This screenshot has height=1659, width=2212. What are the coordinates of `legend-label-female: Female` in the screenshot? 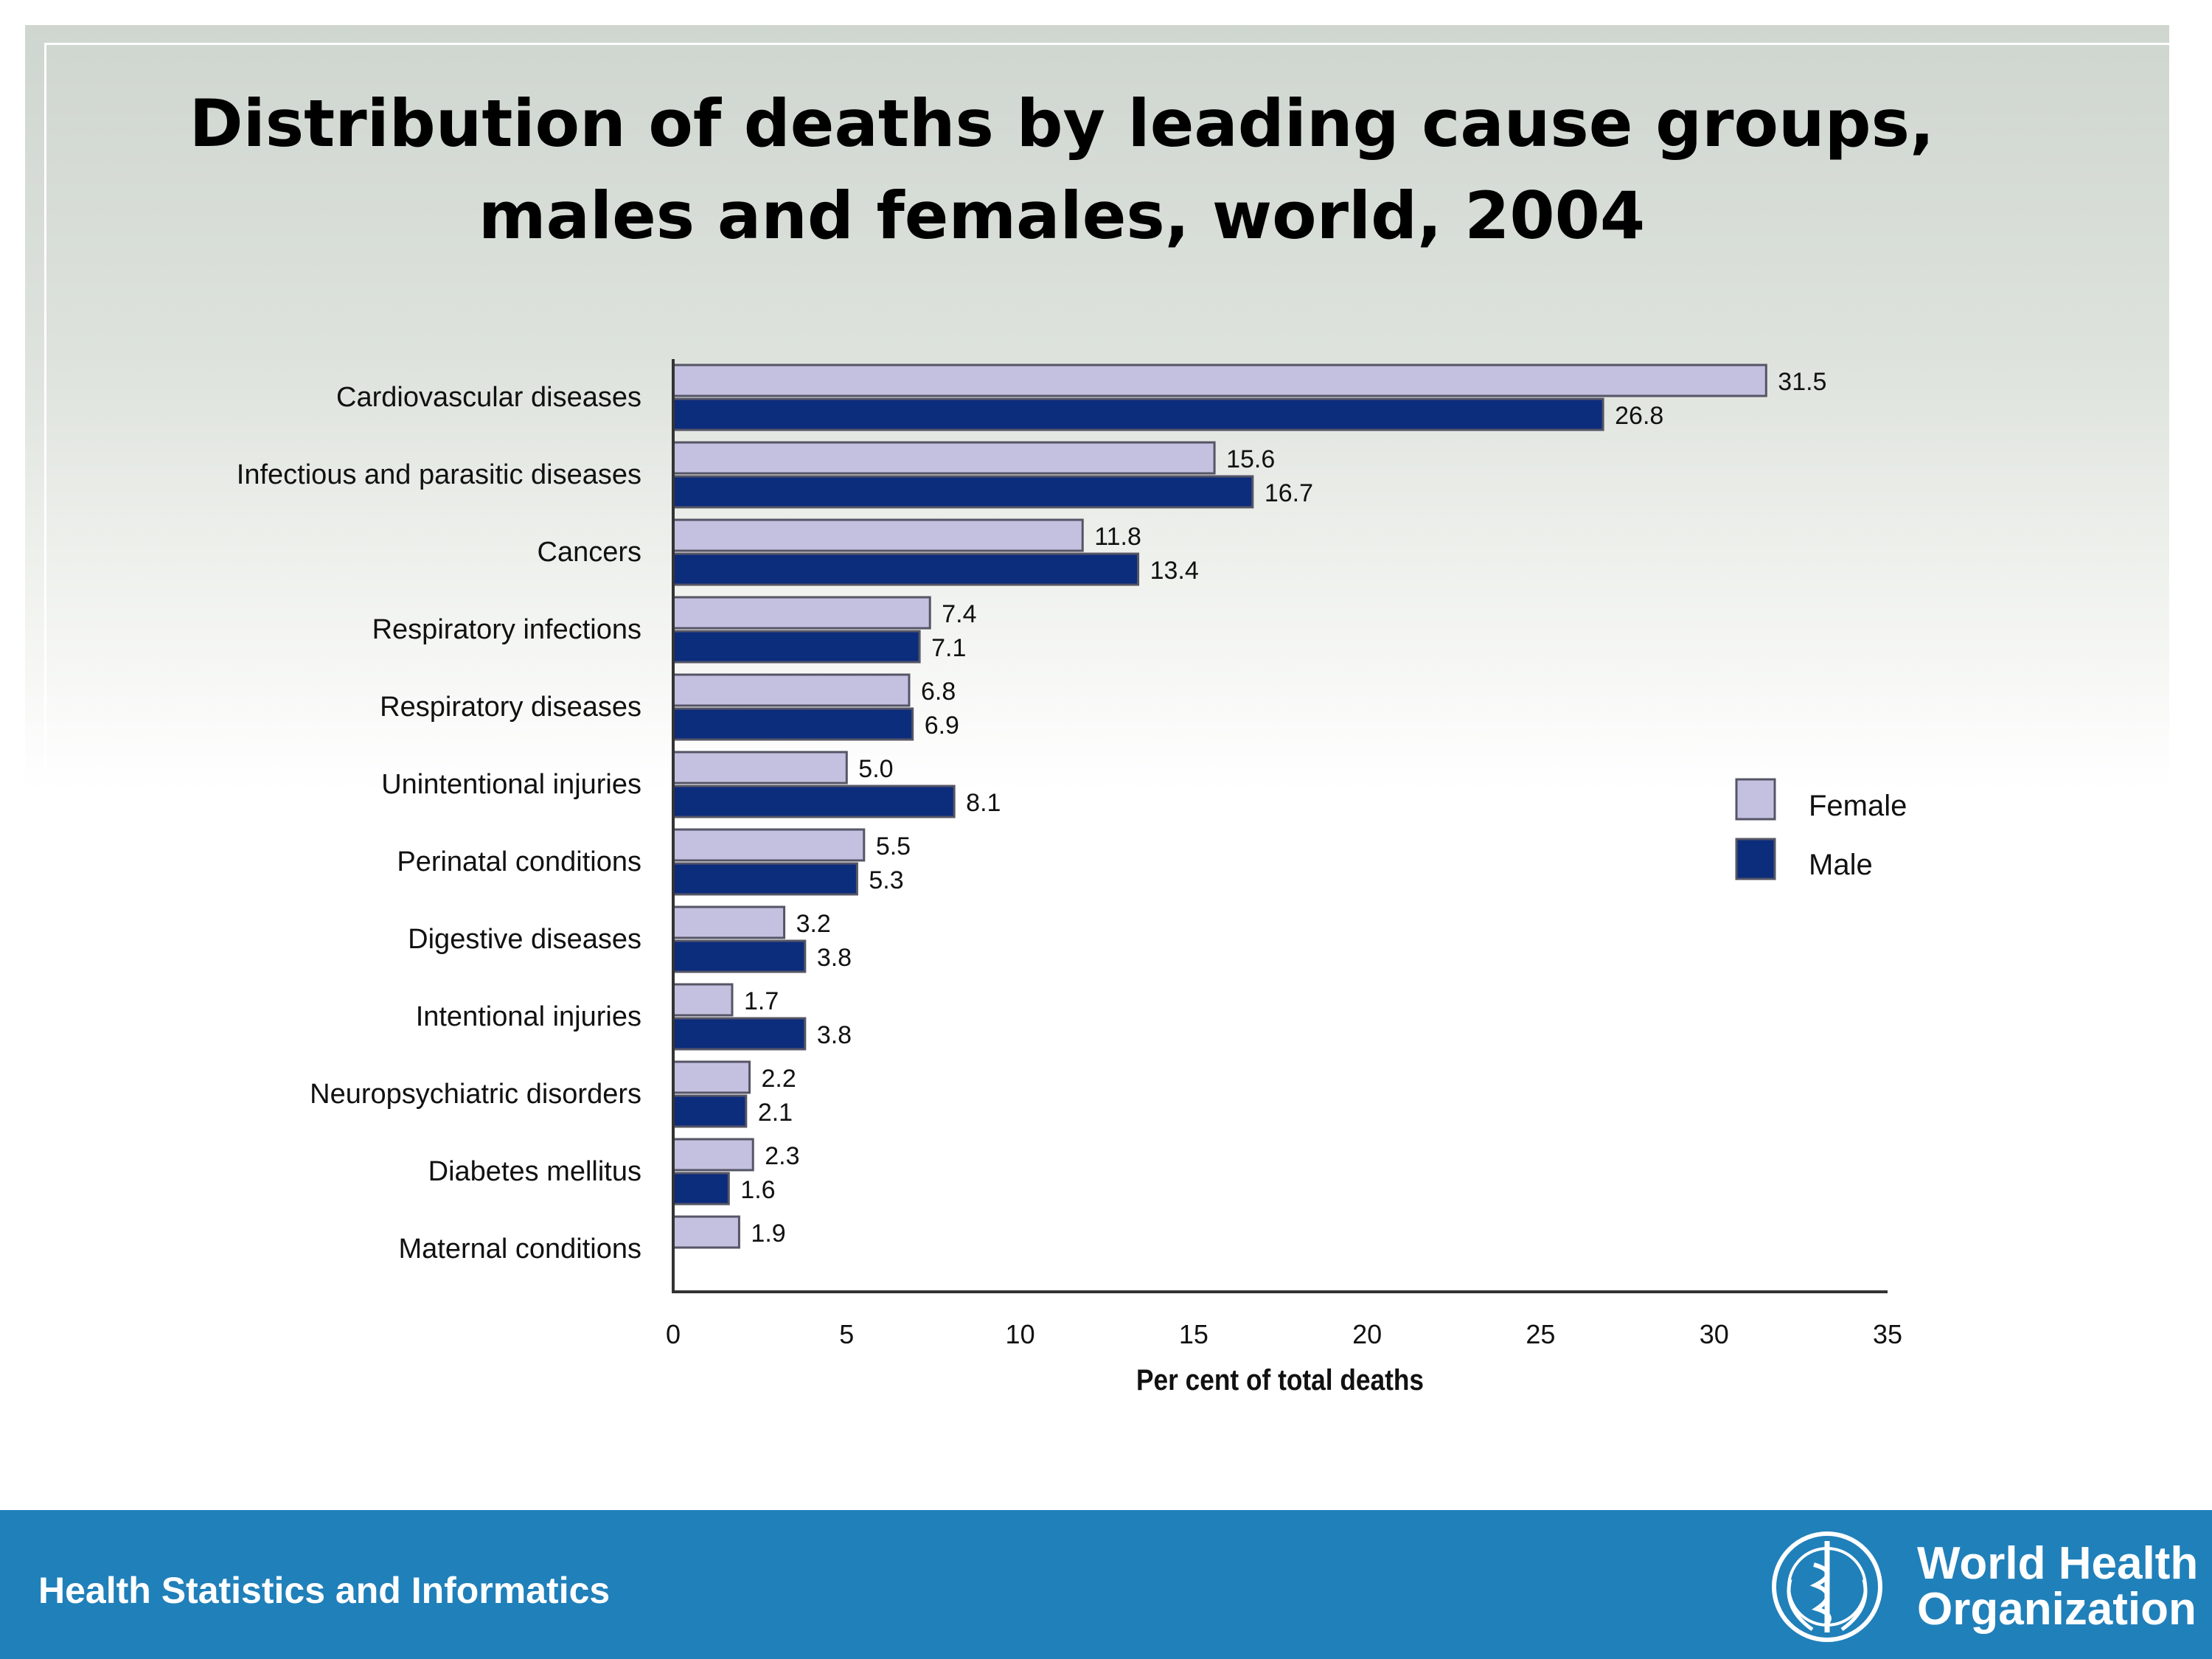 It's located at (1858, 806).